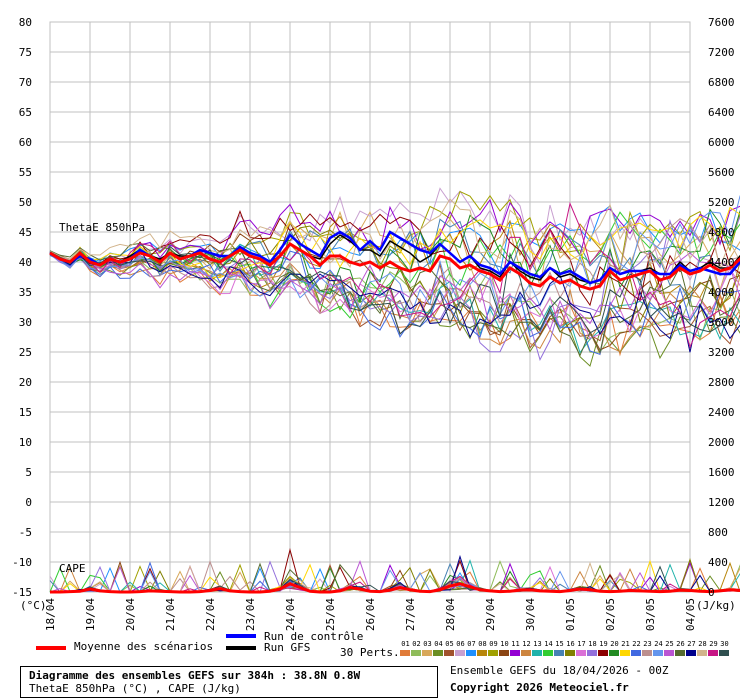 The width and height of the screenshot is (740, 700). I want to click on y-left-tick-label: 80, so click(25, 22).